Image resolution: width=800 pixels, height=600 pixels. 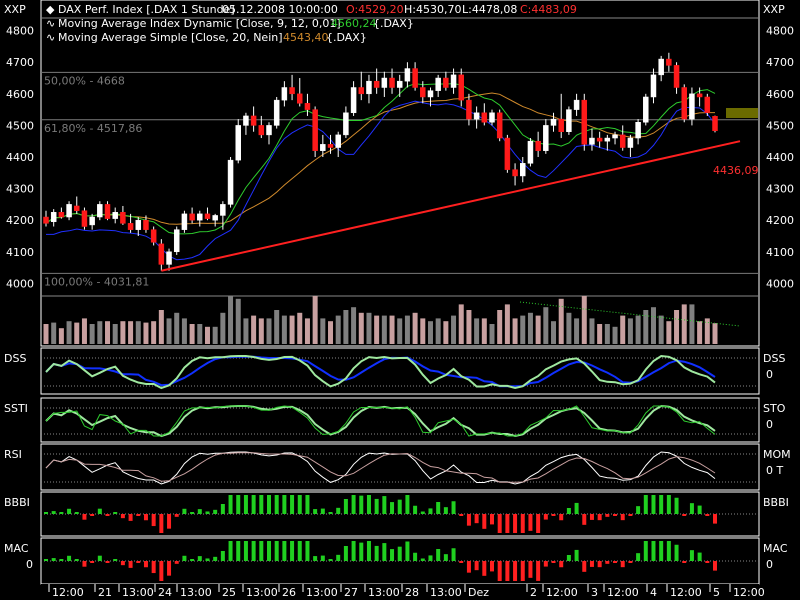 What do you see at coordinates (20, 157) in the screenshot?
I see `y-tick-left: 4400` at bounding box center [20, 157].